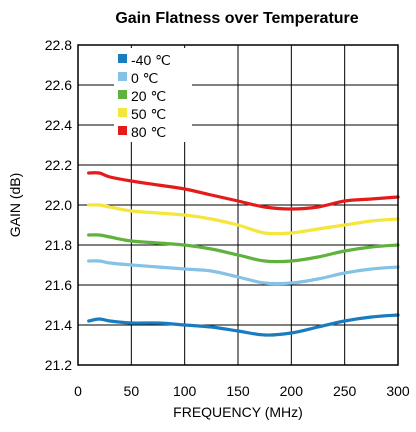  What do you see at coordinates (238, 391) in the screenshot?
I see `x-tick-label: 150` at bounding box center [238, 391].